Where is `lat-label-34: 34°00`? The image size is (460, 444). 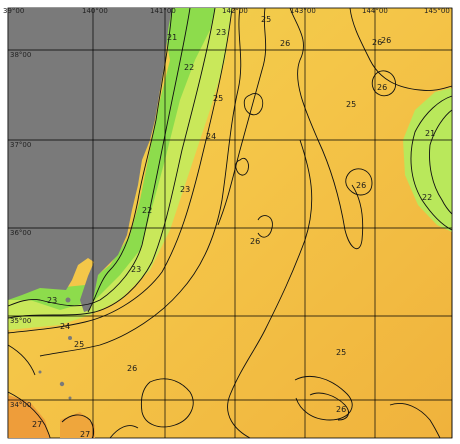
lat-label-34: 34°00 is located at coordinates (20, 405).